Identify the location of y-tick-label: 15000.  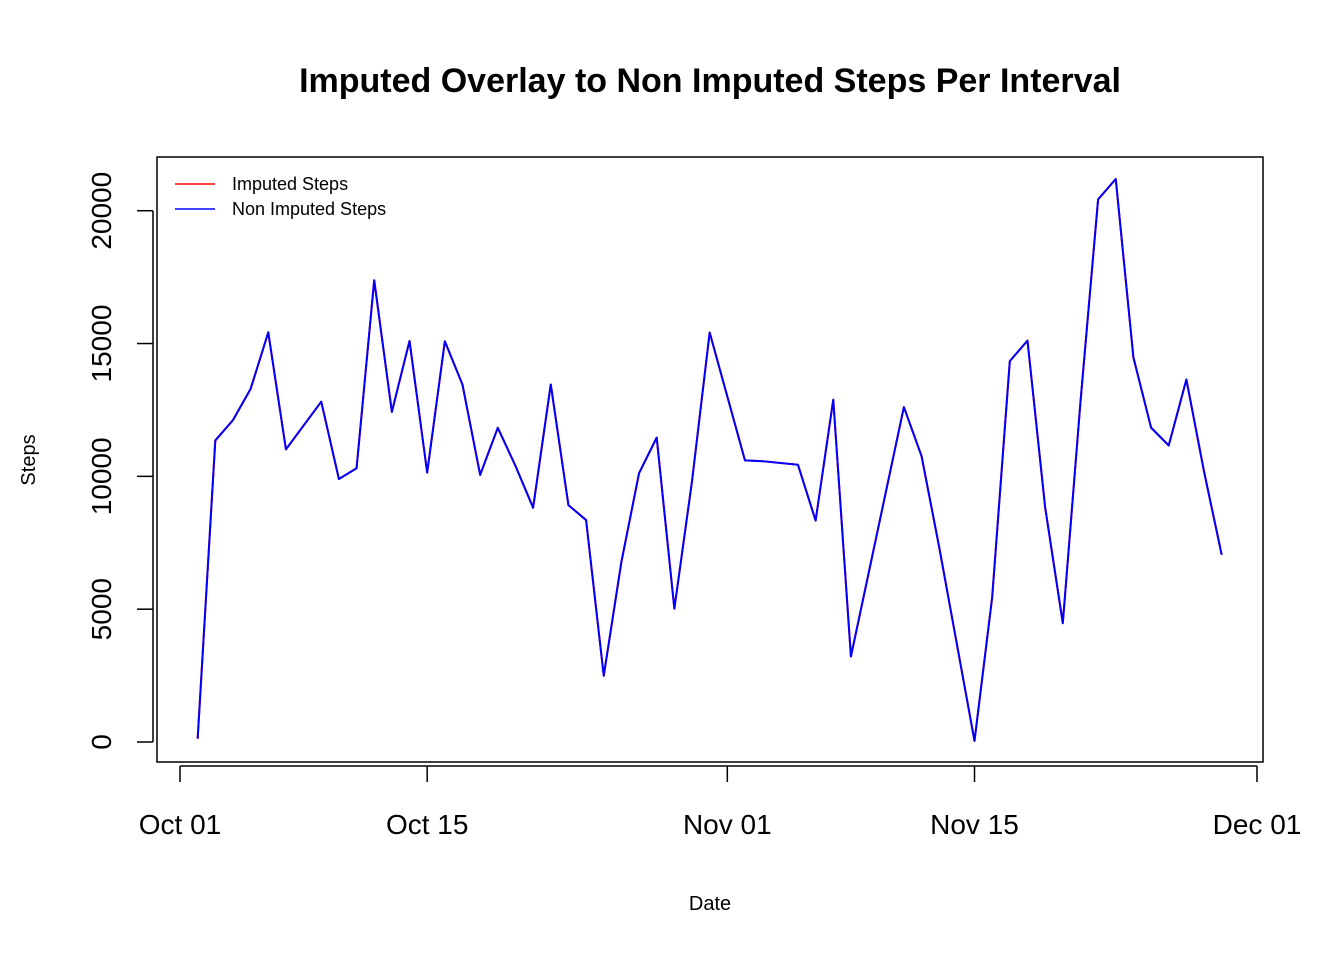
(101, 344).